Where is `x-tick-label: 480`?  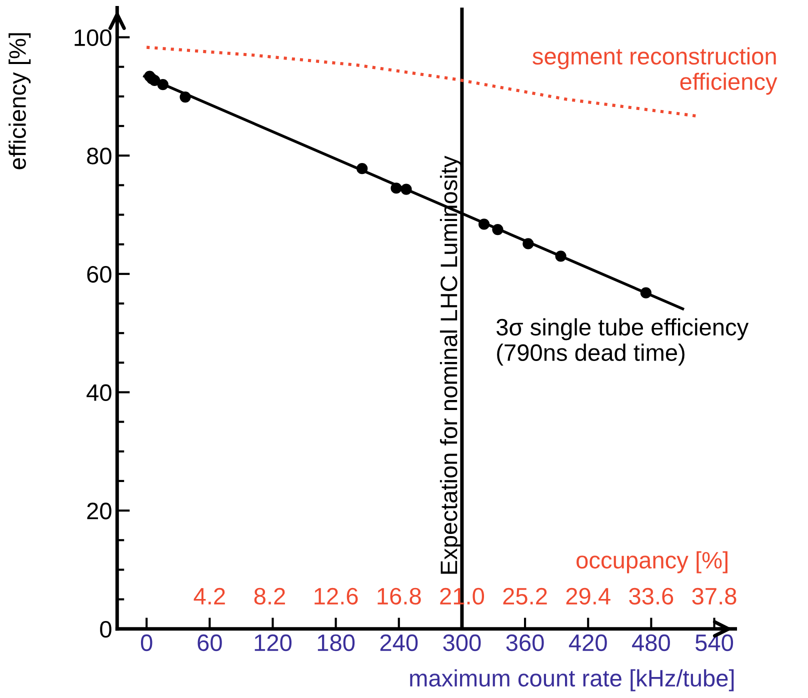 x-tick-label: 480 is located at coordinates (651, 643).